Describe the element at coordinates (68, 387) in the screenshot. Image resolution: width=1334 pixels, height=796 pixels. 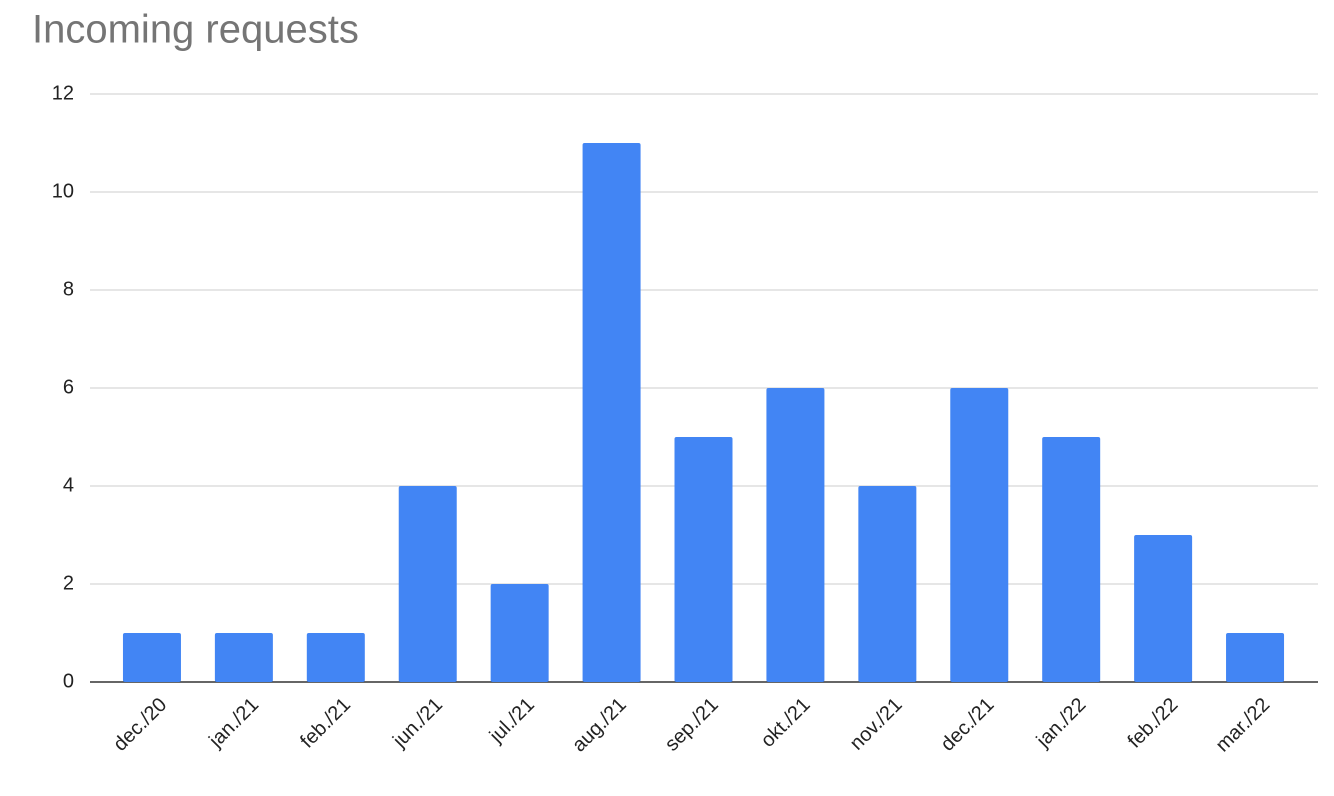
I see `y-tick-label: 6` at that location.